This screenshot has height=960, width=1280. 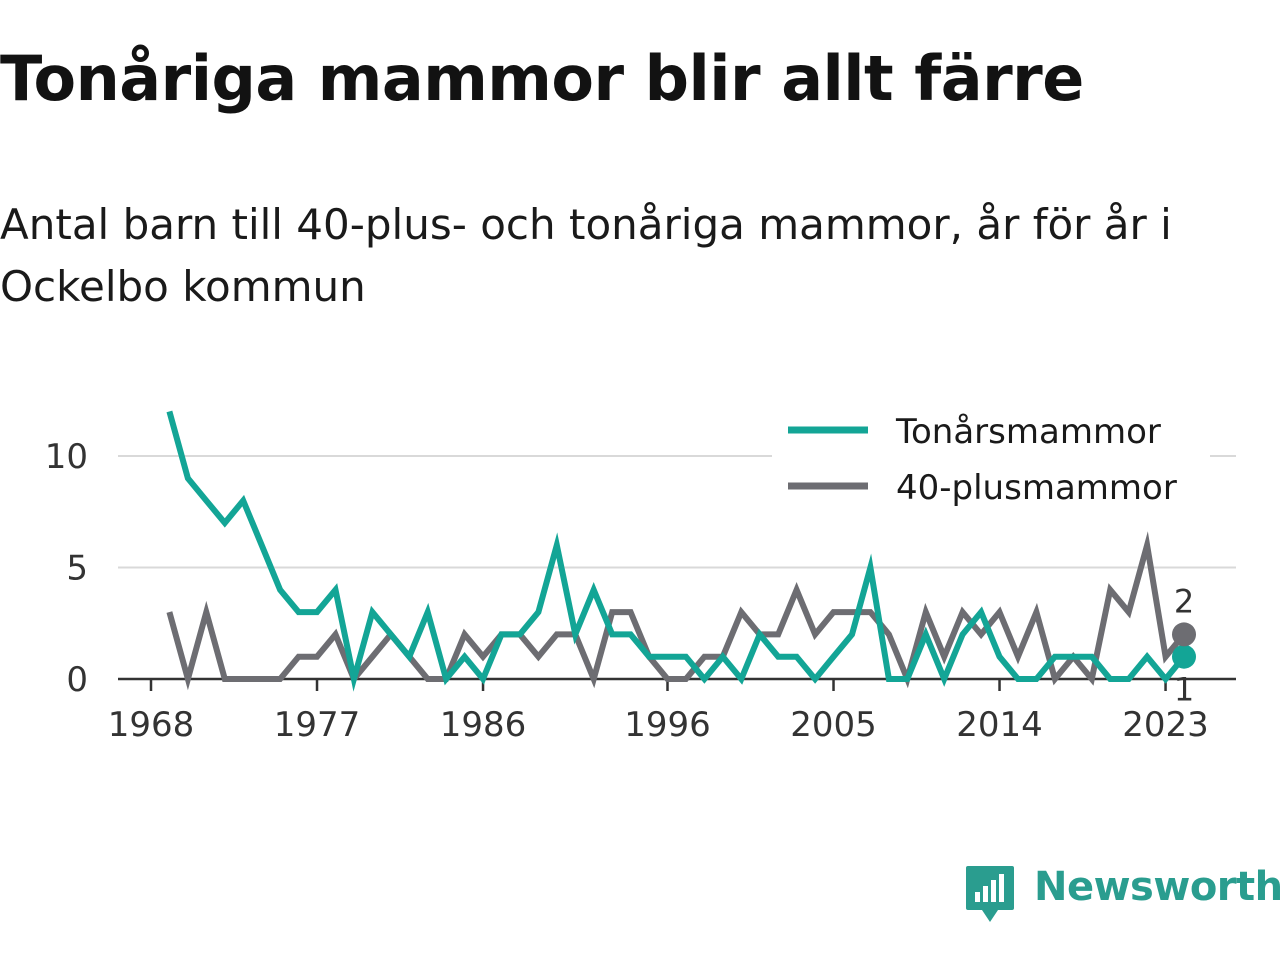 What do you see at coordinates (483, 725) in the screenshot?
I see `x-tick-label-1986: 1986` at bounding box center [483, 725].